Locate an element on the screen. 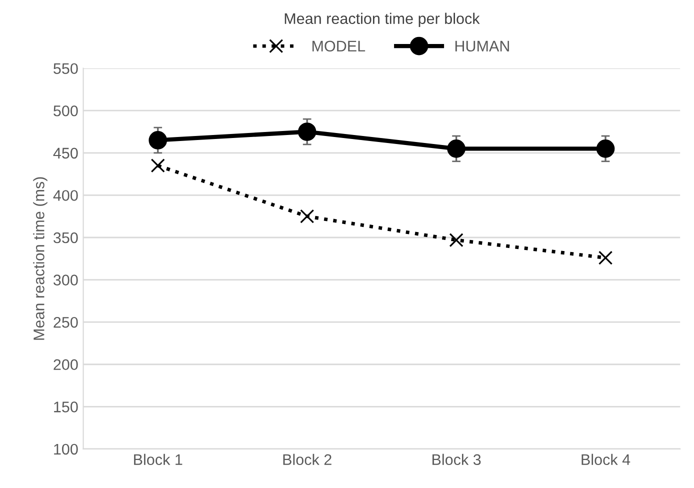 The height and width of the screenshot is (488, 694). legend-label: MODEL is located at coordinates (339, 46).